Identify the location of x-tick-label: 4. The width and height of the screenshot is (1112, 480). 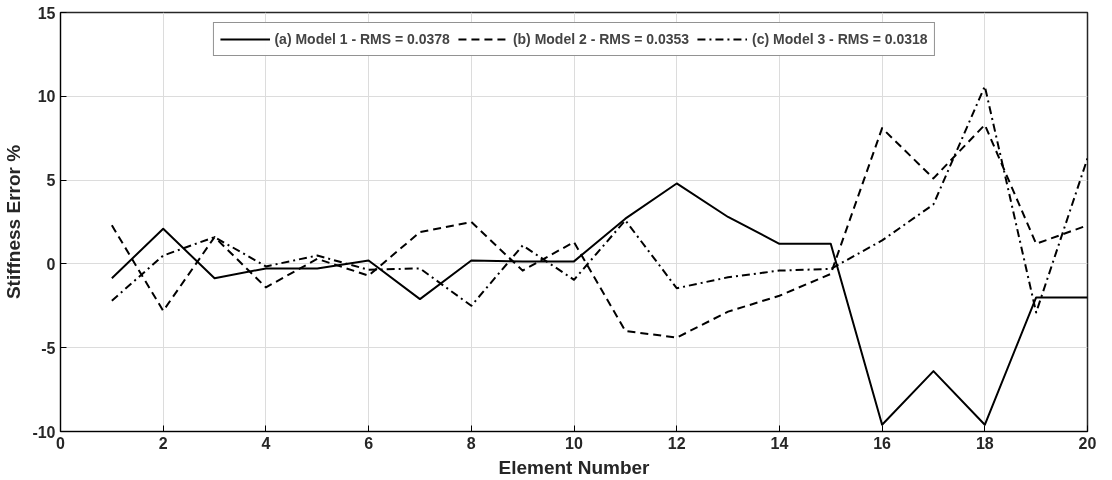
(266, 443).